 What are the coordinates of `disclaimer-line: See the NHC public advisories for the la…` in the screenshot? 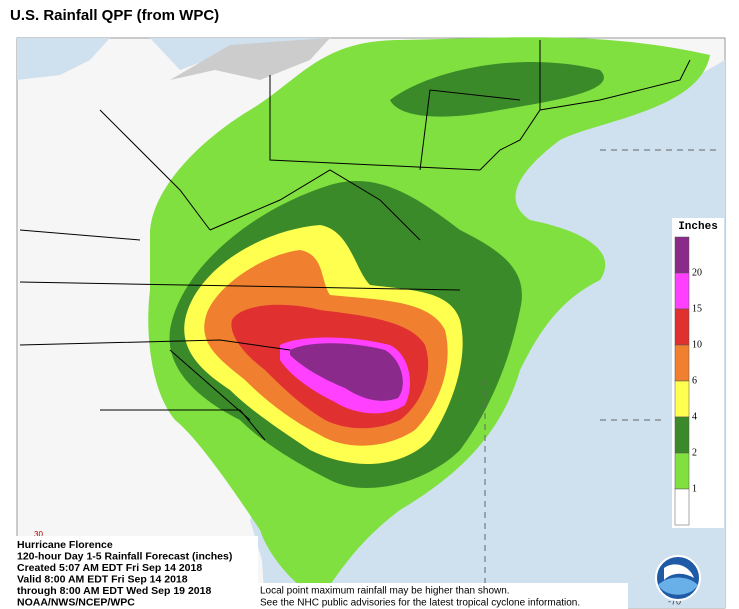 It's located at (420, 603).